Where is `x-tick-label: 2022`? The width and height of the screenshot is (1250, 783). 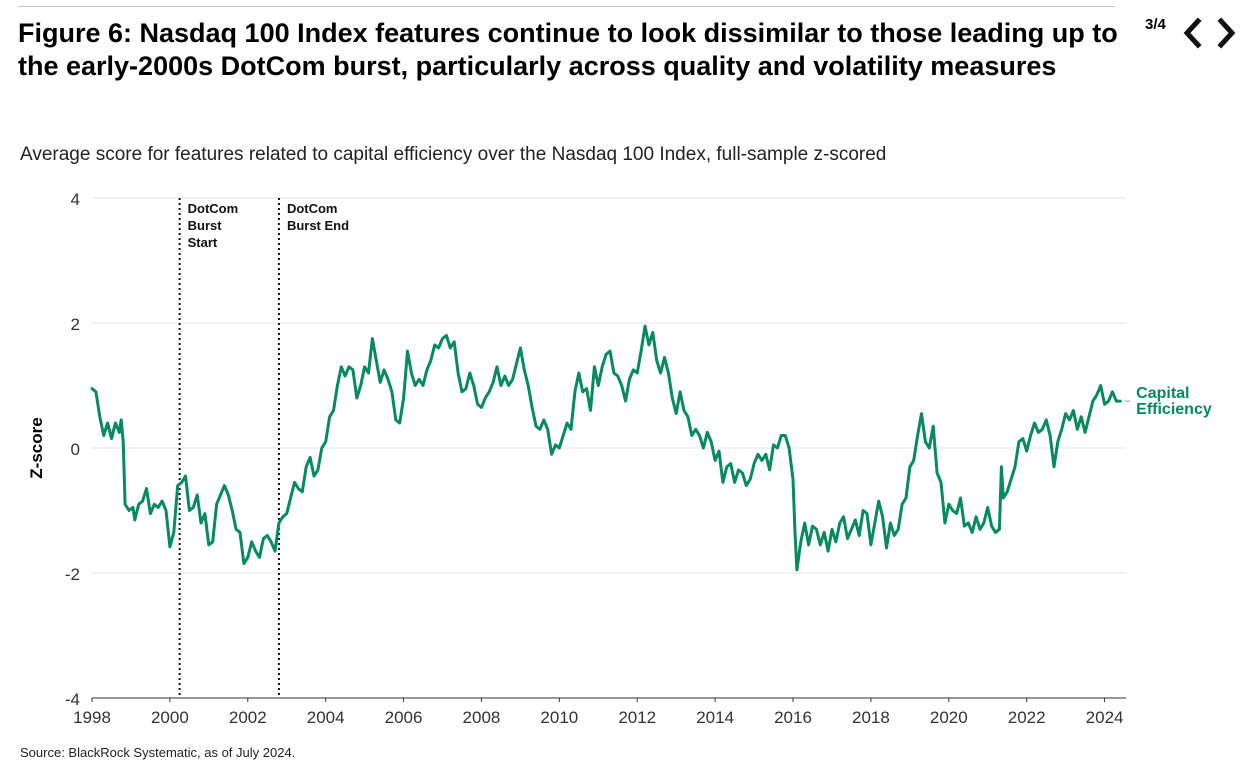
x-tick-label: 2022 is located at coordinates (1027, 717).